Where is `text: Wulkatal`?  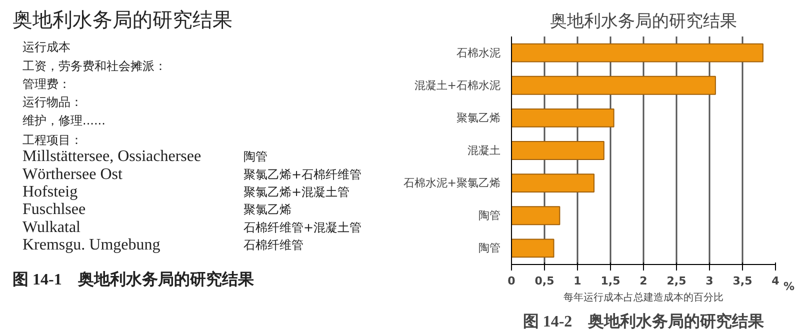 text: Wulkatal is located at coordinates (52, 227).